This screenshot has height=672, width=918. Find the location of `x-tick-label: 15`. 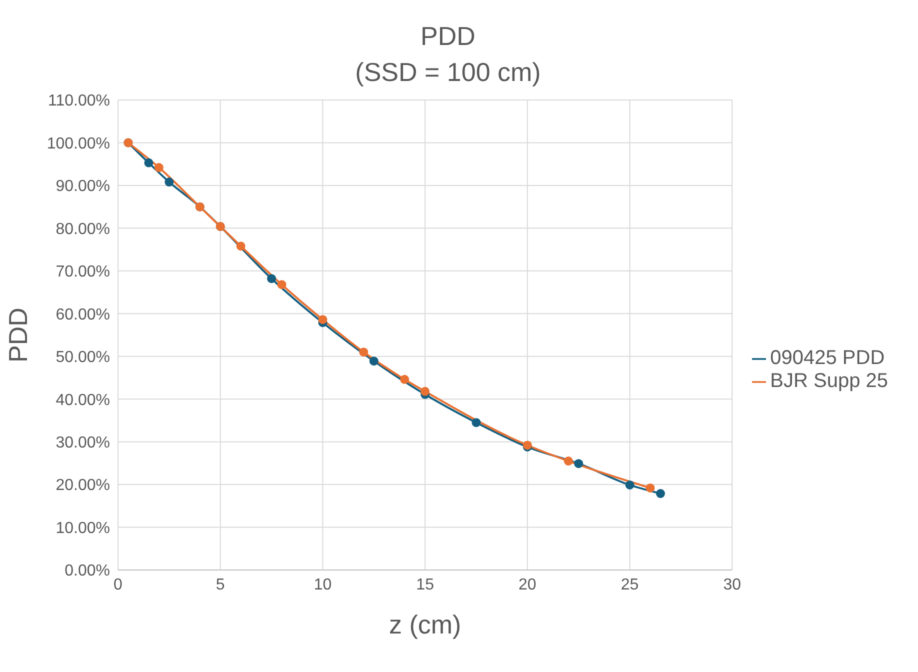

x-tick-label: 15 is located at coordinates (425, 585).